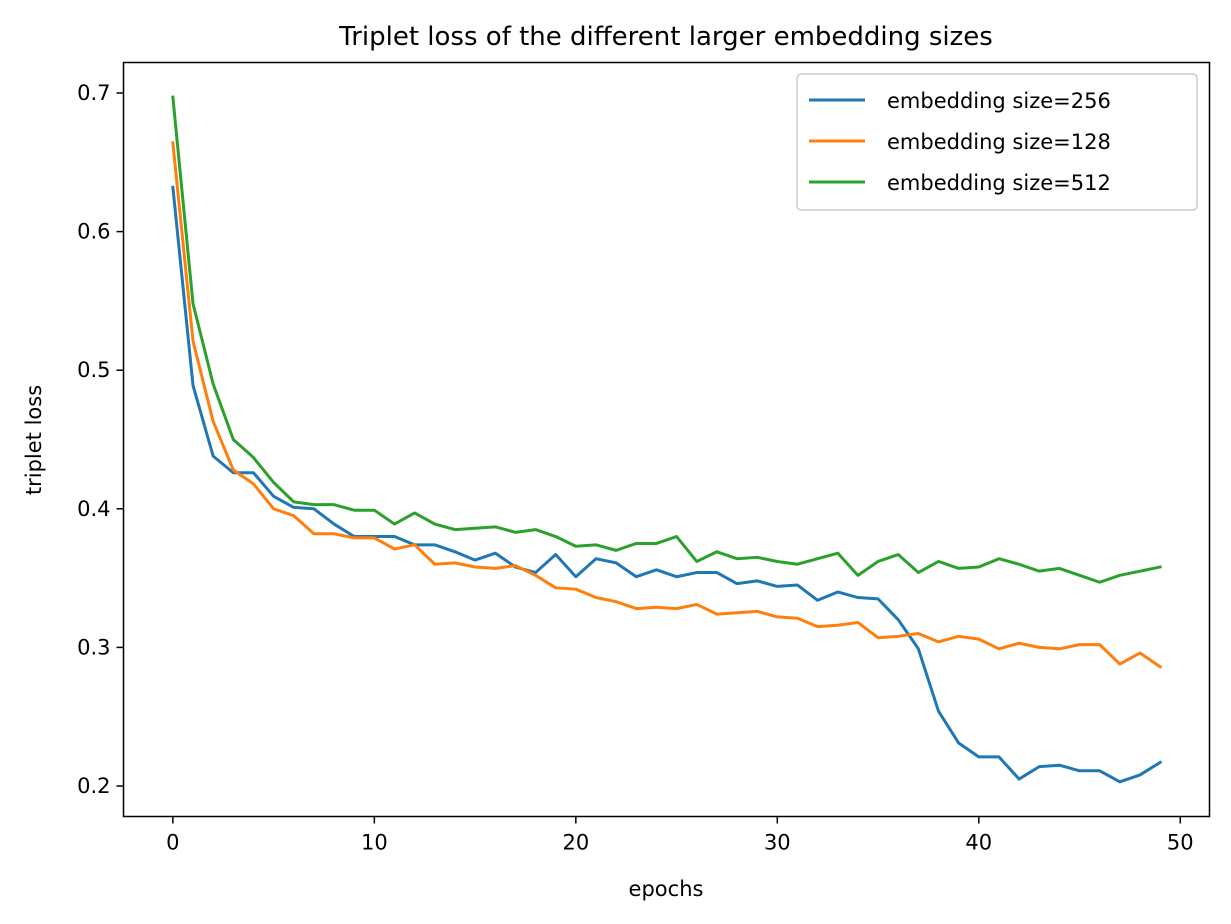 The height and width of the screenshot is (924, 1231). Describe the element at coordinates (978, 843) in the screenshot. I see `x-tick-label: 40` at that location.